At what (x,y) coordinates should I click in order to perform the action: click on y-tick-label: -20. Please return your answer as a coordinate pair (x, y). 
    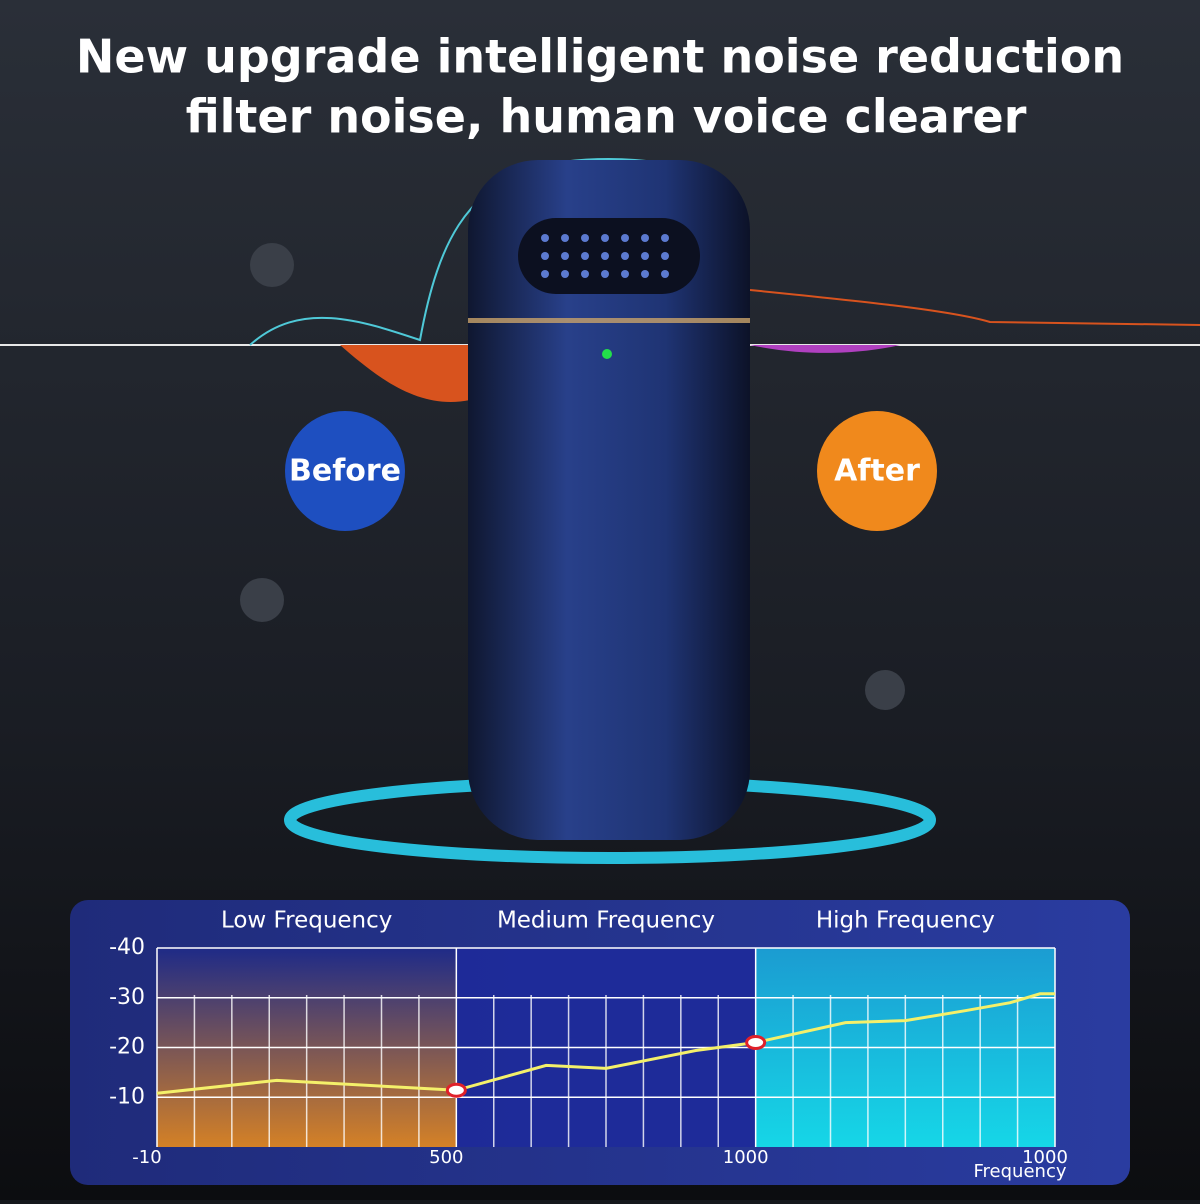
    Looking at the image, I should click on (127, 1047).